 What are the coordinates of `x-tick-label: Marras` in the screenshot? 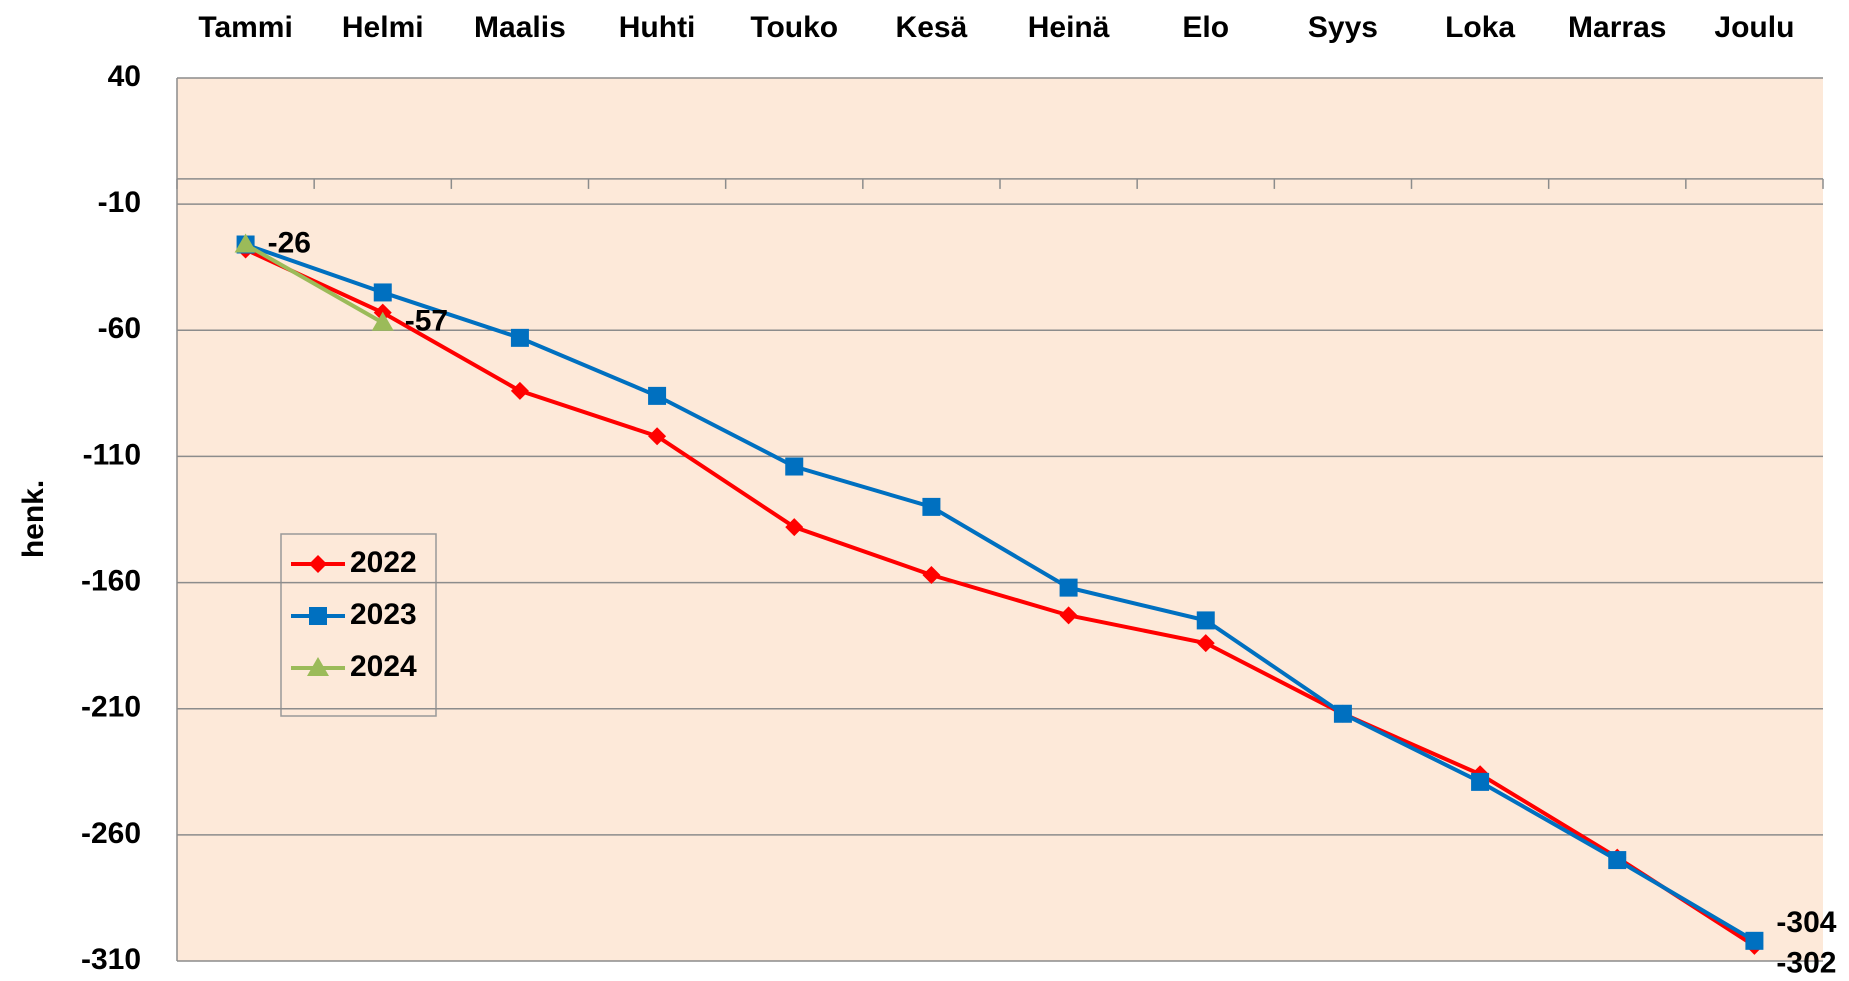 It's located at (1617, 27).